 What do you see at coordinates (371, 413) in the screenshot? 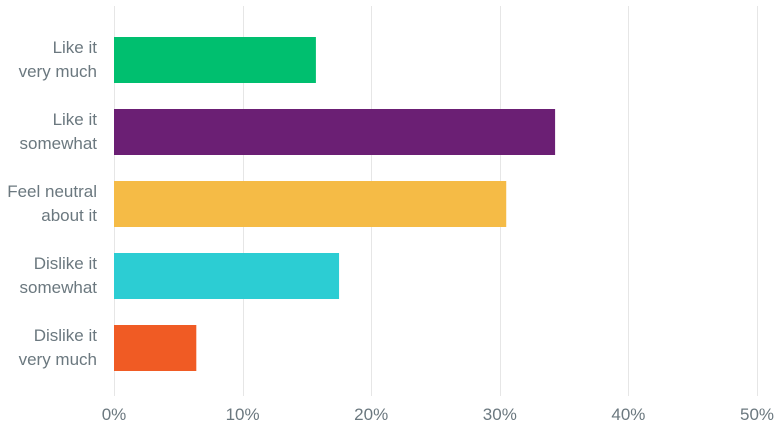
I see `x-tick-label: 20%` at bounding box center [371, 413].